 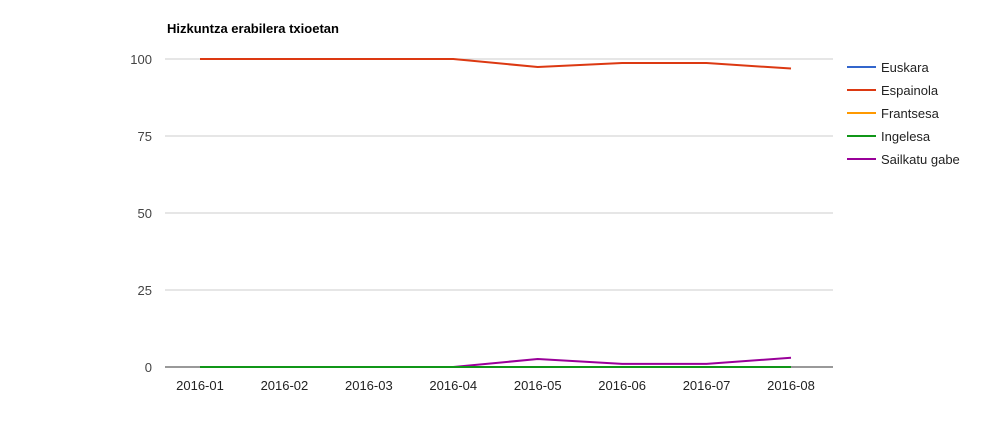 I want to click on x-tick-label: 2016-01, so click(x=200, y=385).